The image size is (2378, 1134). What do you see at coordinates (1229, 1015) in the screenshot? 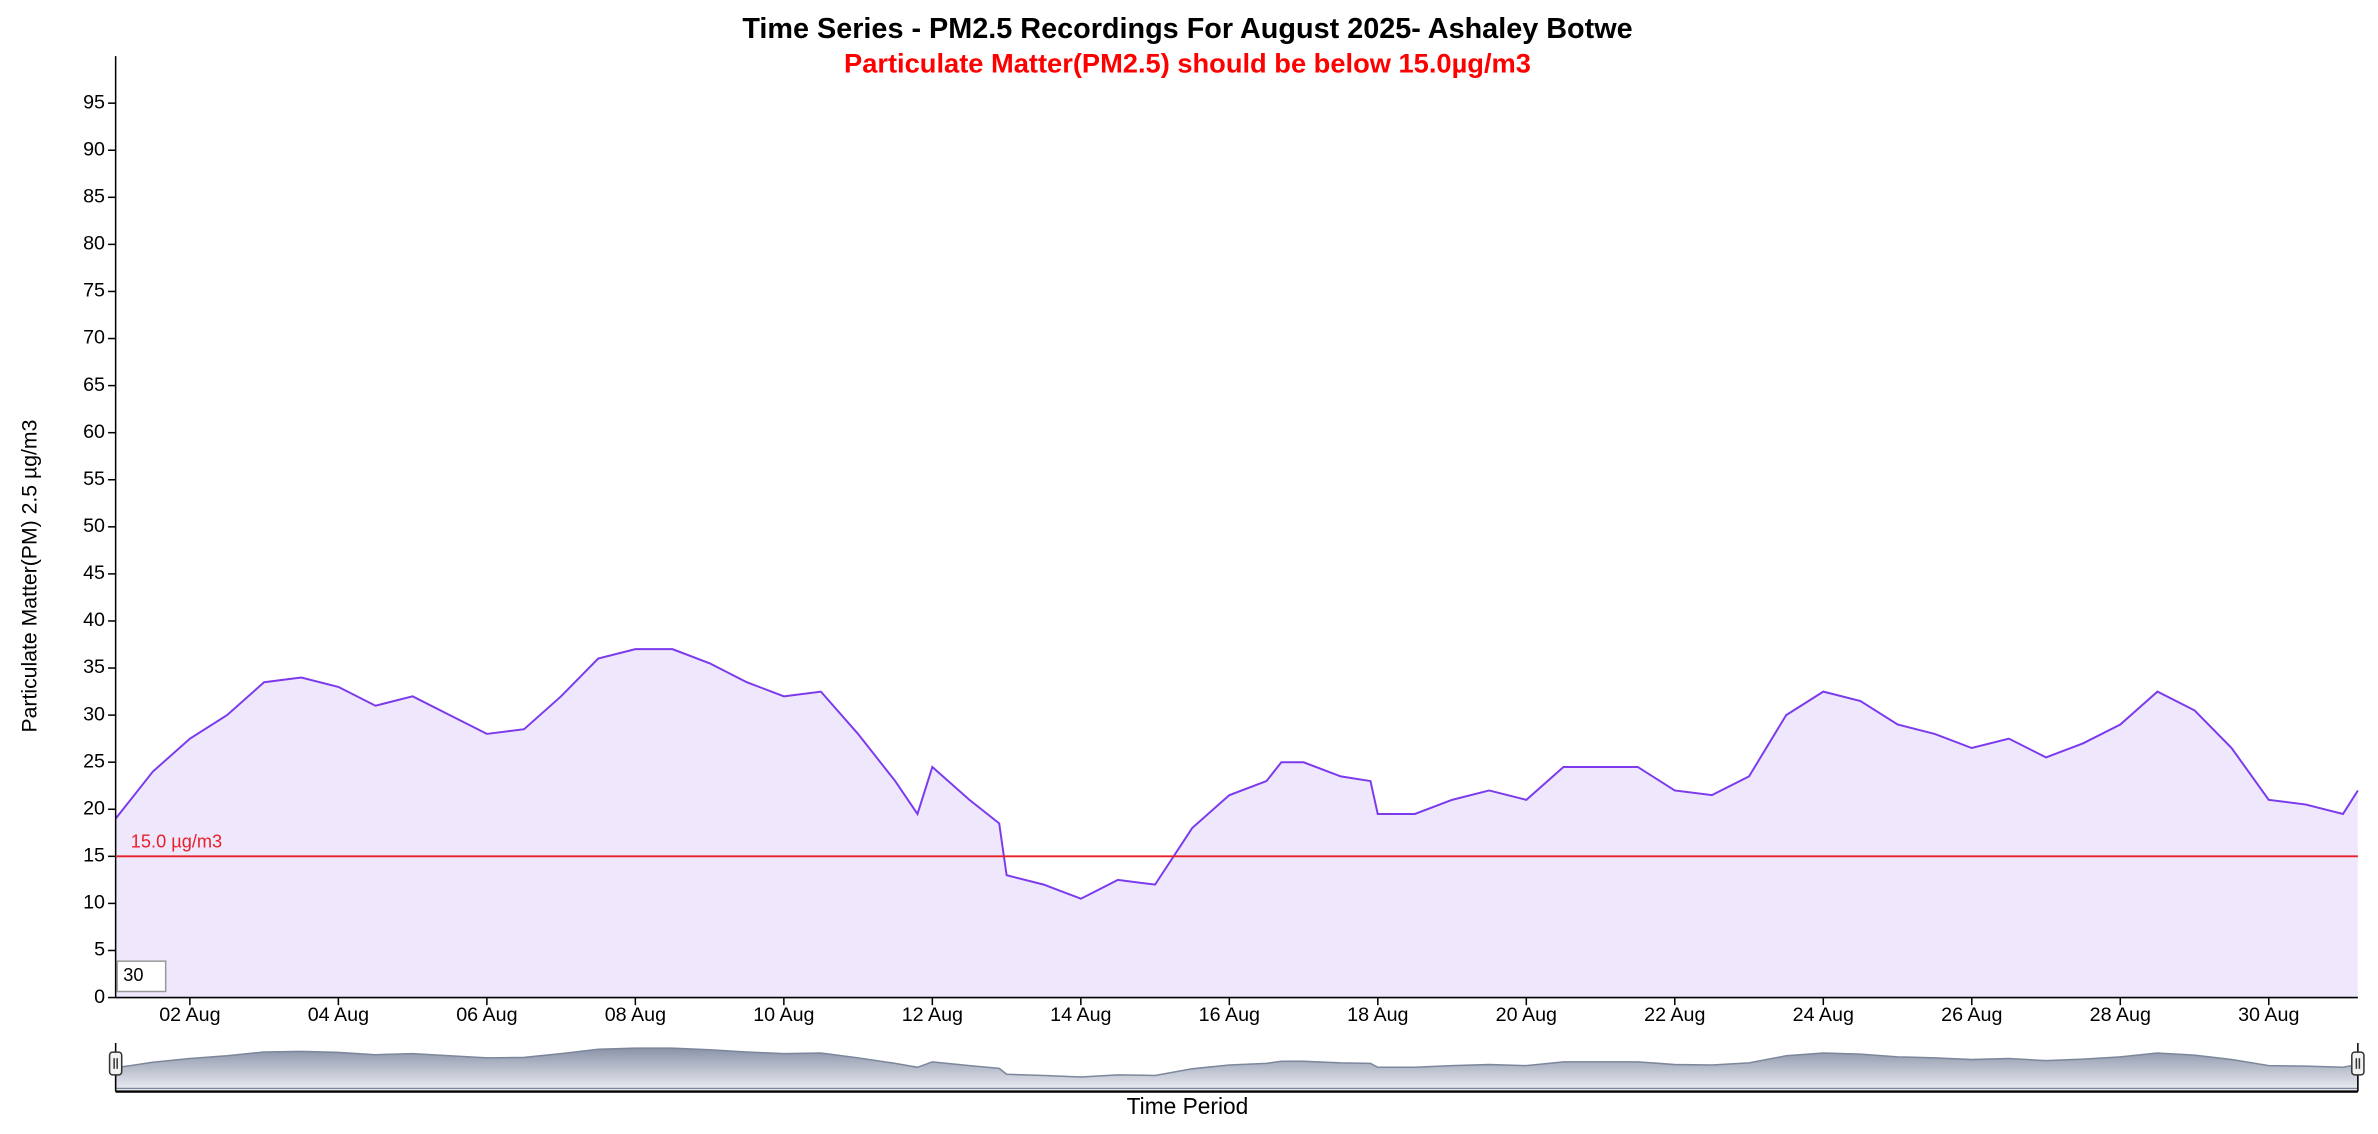
I see `x-tick-label: 16 Aug` at bounding box center [1229, 1015].